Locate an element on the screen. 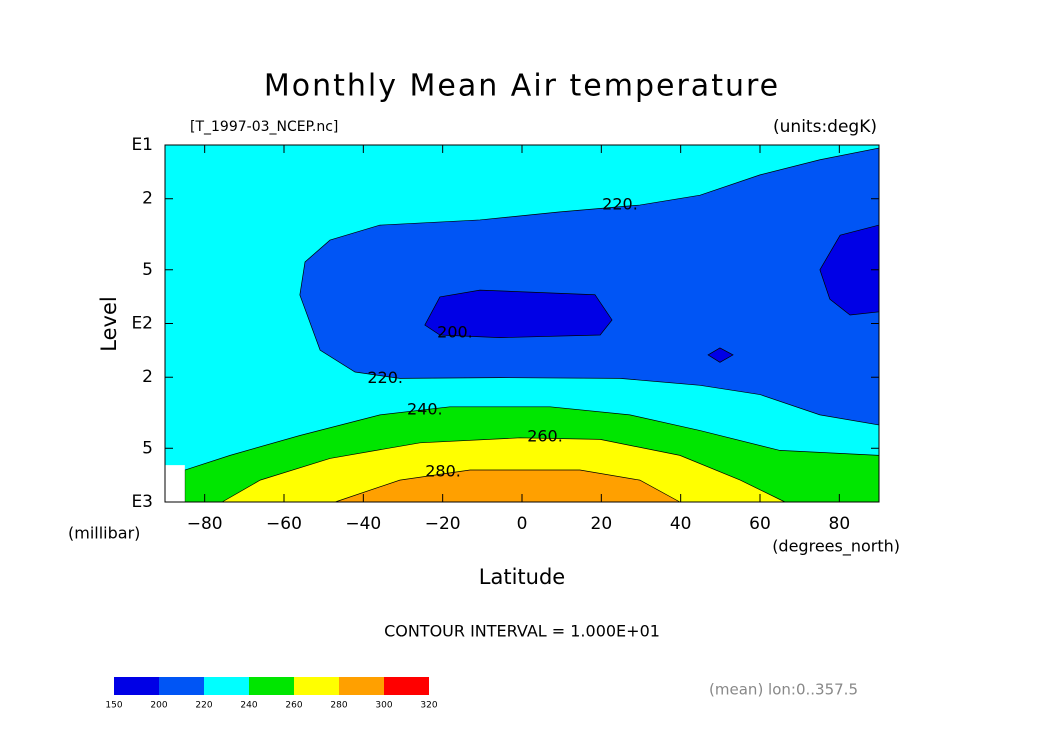  colorbar-label: 200 is located at coordinates (158, 706).